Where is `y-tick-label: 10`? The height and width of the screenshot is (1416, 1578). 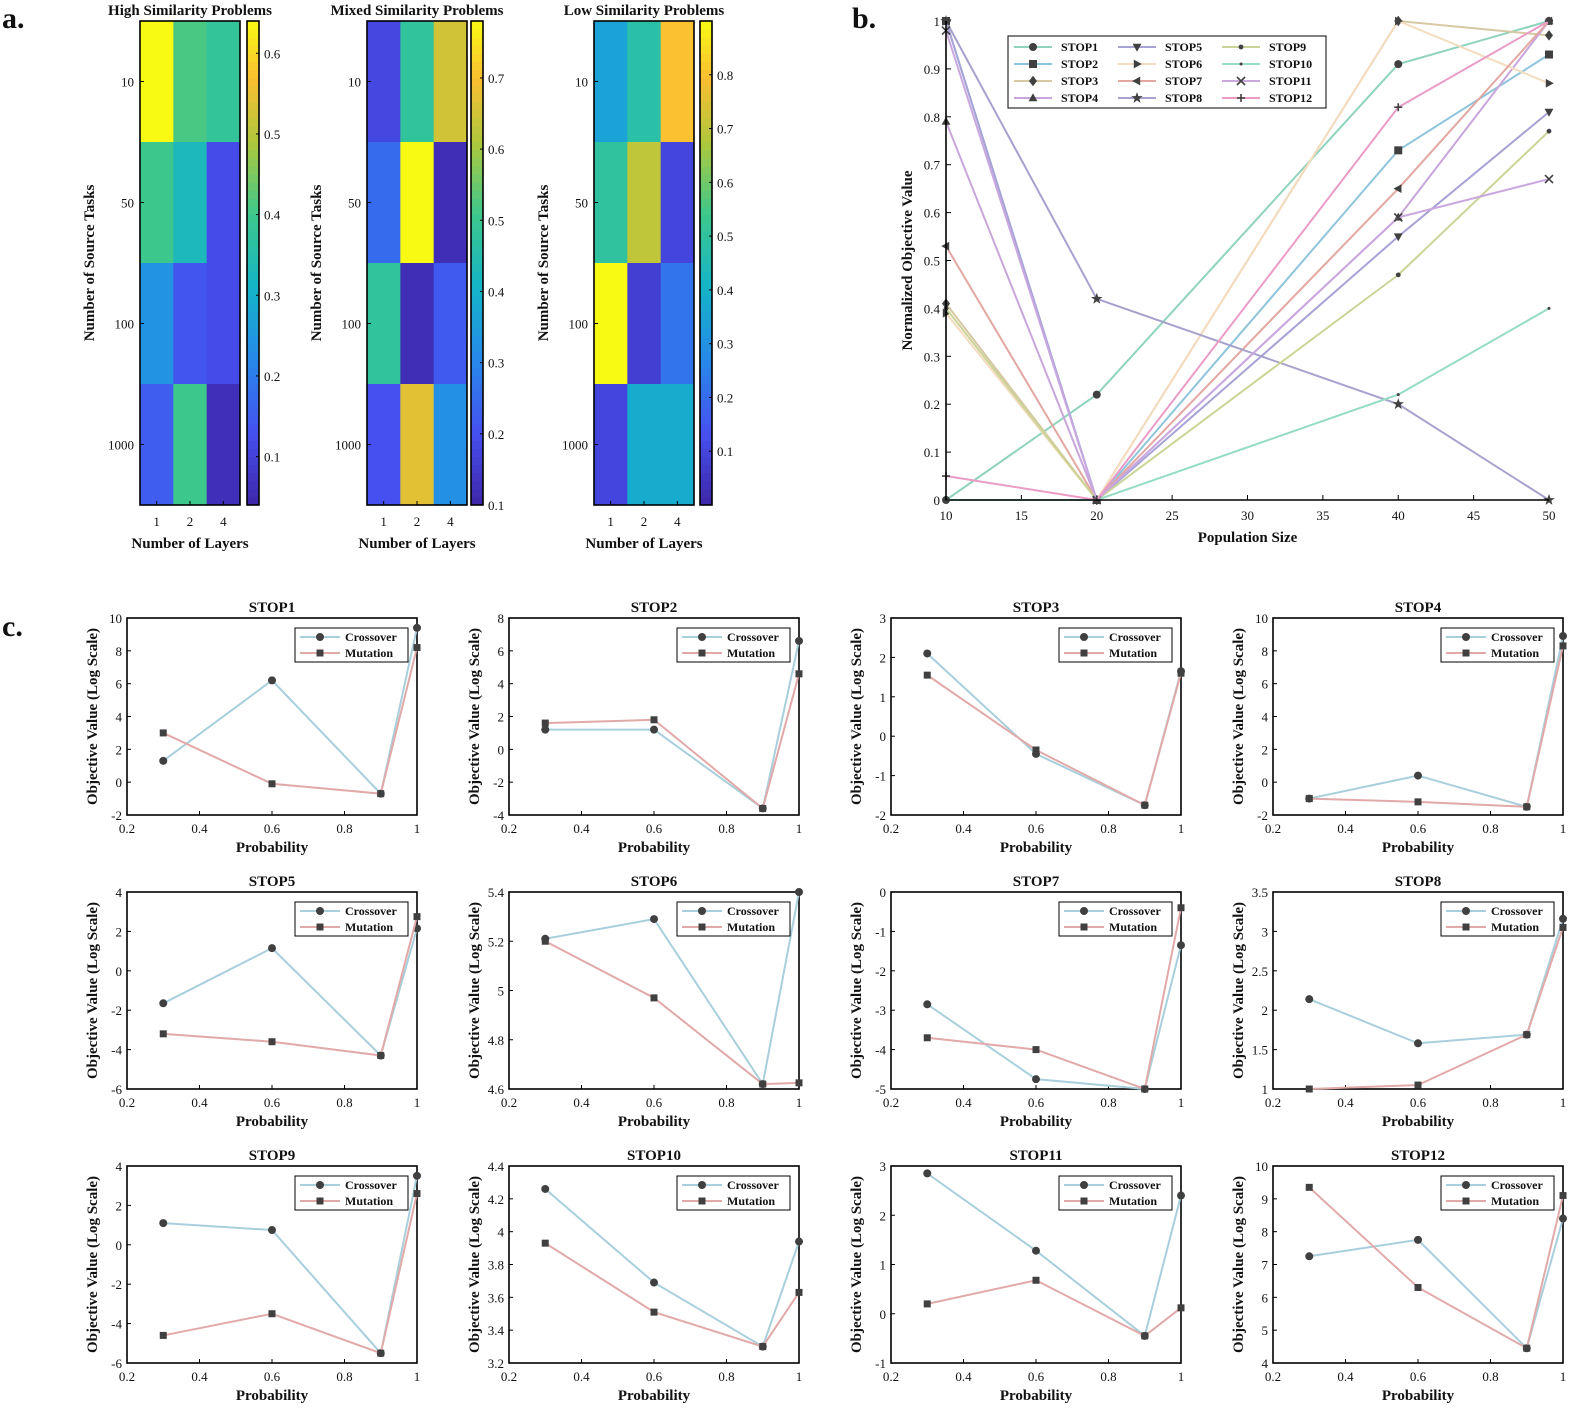
y-tick-label: 10 is located at coordinates (581, 82).